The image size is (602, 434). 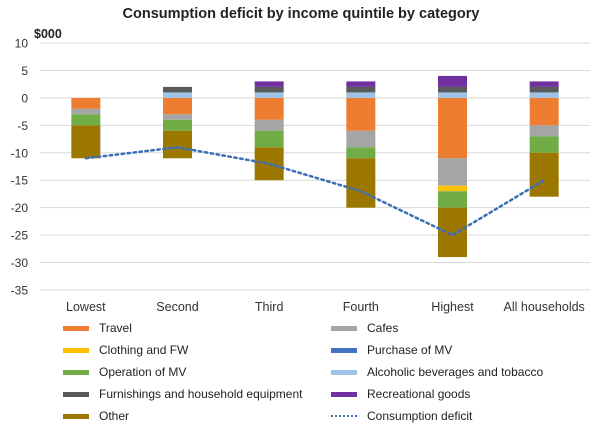 What do you see at coordinates (97, 328) in the screenshot?
I see `legend-item: Travel` at bounding box center [97, 328].